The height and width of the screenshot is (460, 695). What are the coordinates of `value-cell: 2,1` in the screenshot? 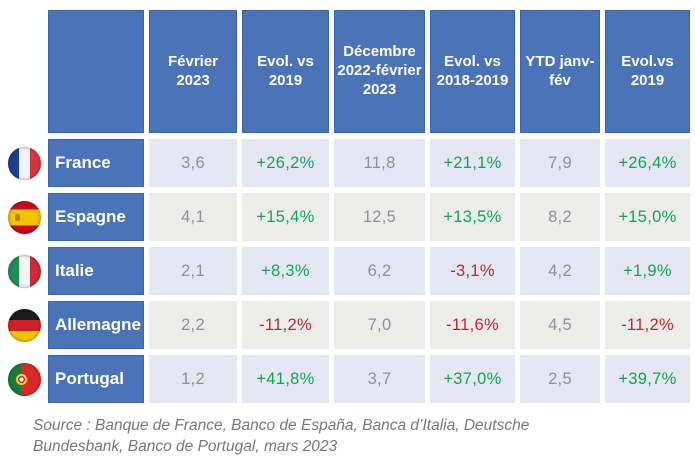 It's located at (193, 271).